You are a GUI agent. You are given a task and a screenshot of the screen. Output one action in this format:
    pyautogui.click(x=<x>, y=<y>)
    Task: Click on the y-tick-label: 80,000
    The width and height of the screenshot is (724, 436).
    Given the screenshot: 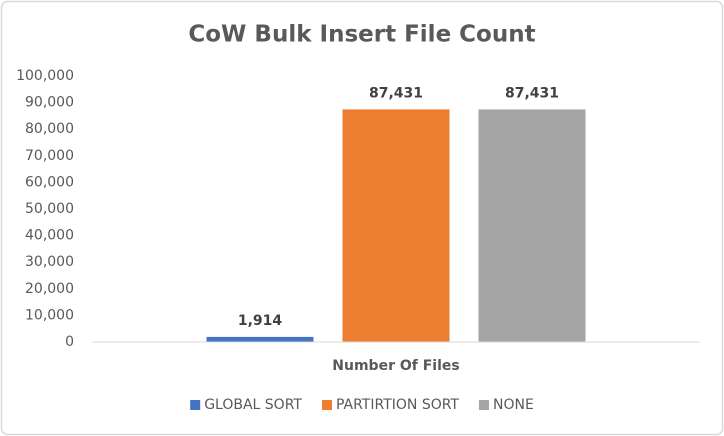 What is the action you would take?
    pyautogui.click(x=49, y=129)
    